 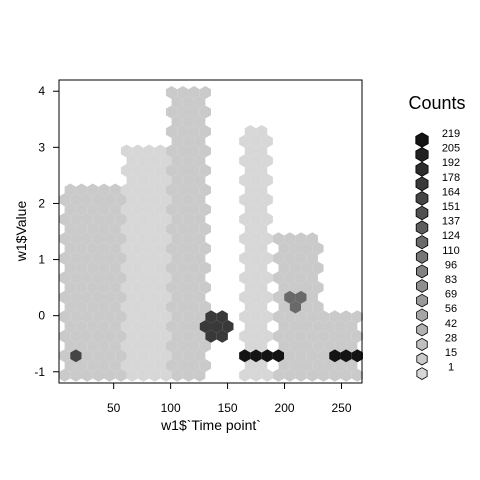 What do you see at coordinates (451, 309) in the screenshot?
I see `legend-label: 56` at bounding box center [451, 309].